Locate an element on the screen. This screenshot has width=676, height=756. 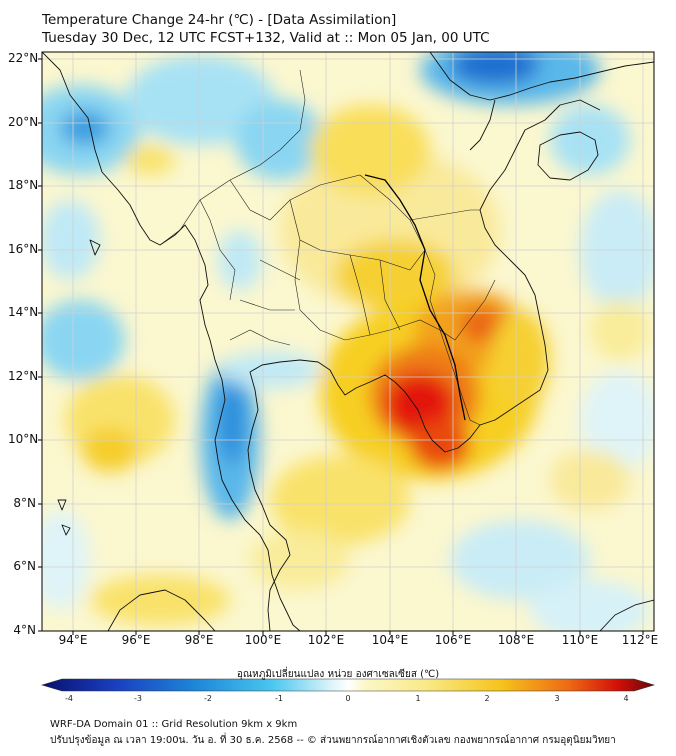
lon-label: 100°E is located at coordinates (263, 640).